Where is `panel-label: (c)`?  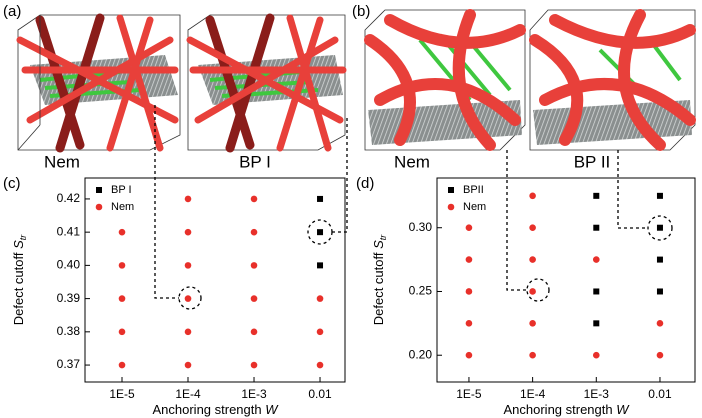
panel-label: (c) is located at coordinates (12, 183).